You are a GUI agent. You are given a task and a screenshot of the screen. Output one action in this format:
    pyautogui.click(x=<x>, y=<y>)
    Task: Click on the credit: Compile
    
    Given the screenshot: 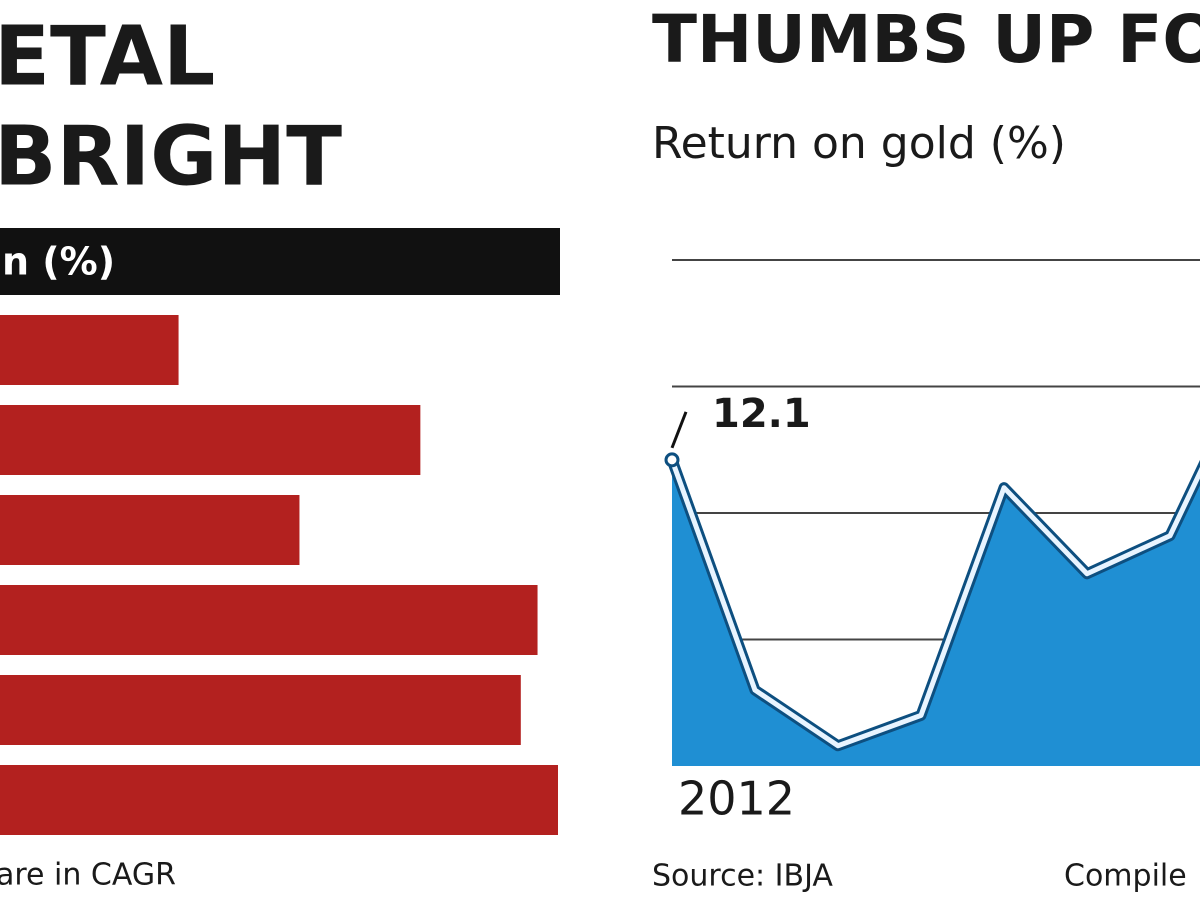 What is the action you would take?
    pyautogui.click(x=1125, y=876)
    